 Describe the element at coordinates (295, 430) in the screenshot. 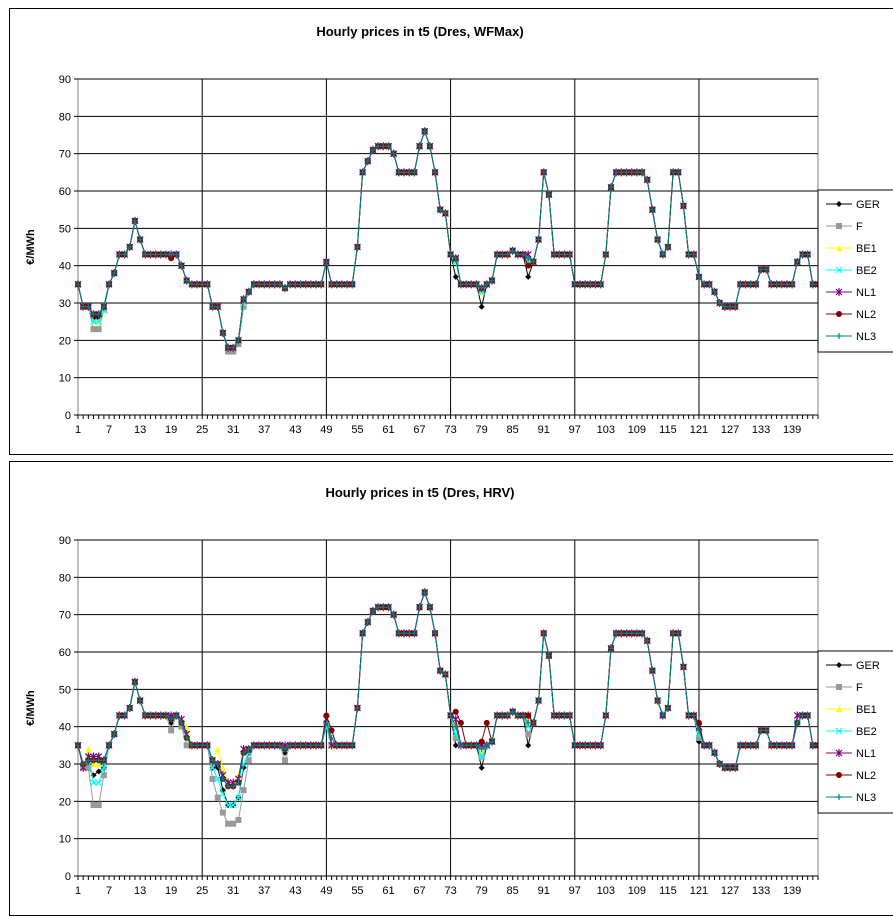

I see `x-tick-label: 43` at that location.